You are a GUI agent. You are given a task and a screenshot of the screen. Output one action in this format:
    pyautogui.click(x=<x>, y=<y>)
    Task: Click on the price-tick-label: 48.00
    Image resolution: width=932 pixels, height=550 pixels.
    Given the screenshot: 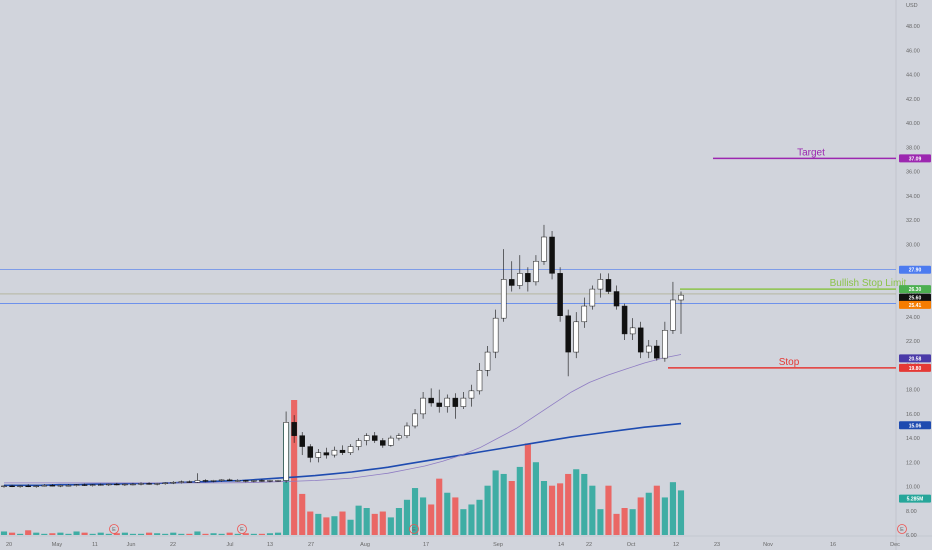 What is the action you would take?
    pyautogui.click(x=913, y=27)
    